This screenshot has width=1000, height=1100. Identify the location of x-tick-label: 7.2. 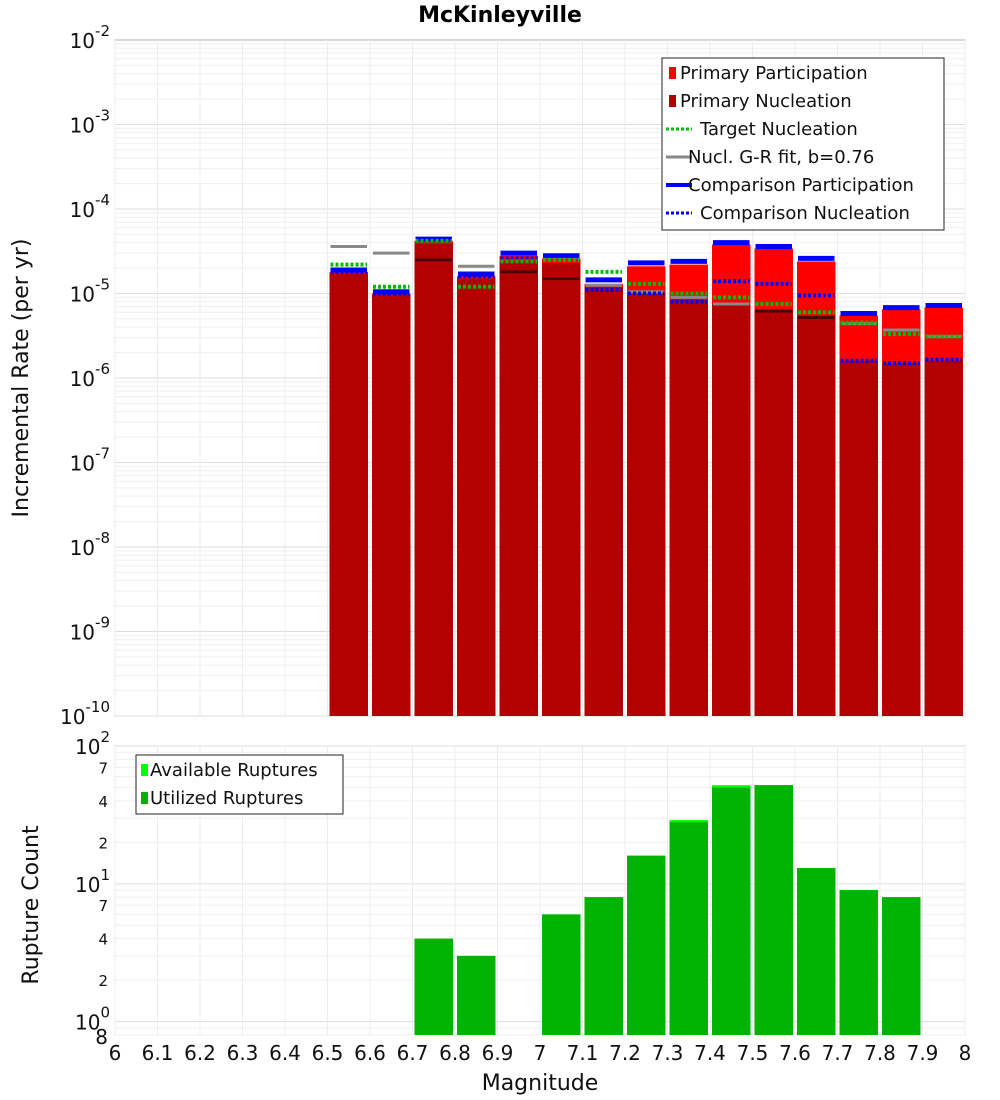
(625, 1053).